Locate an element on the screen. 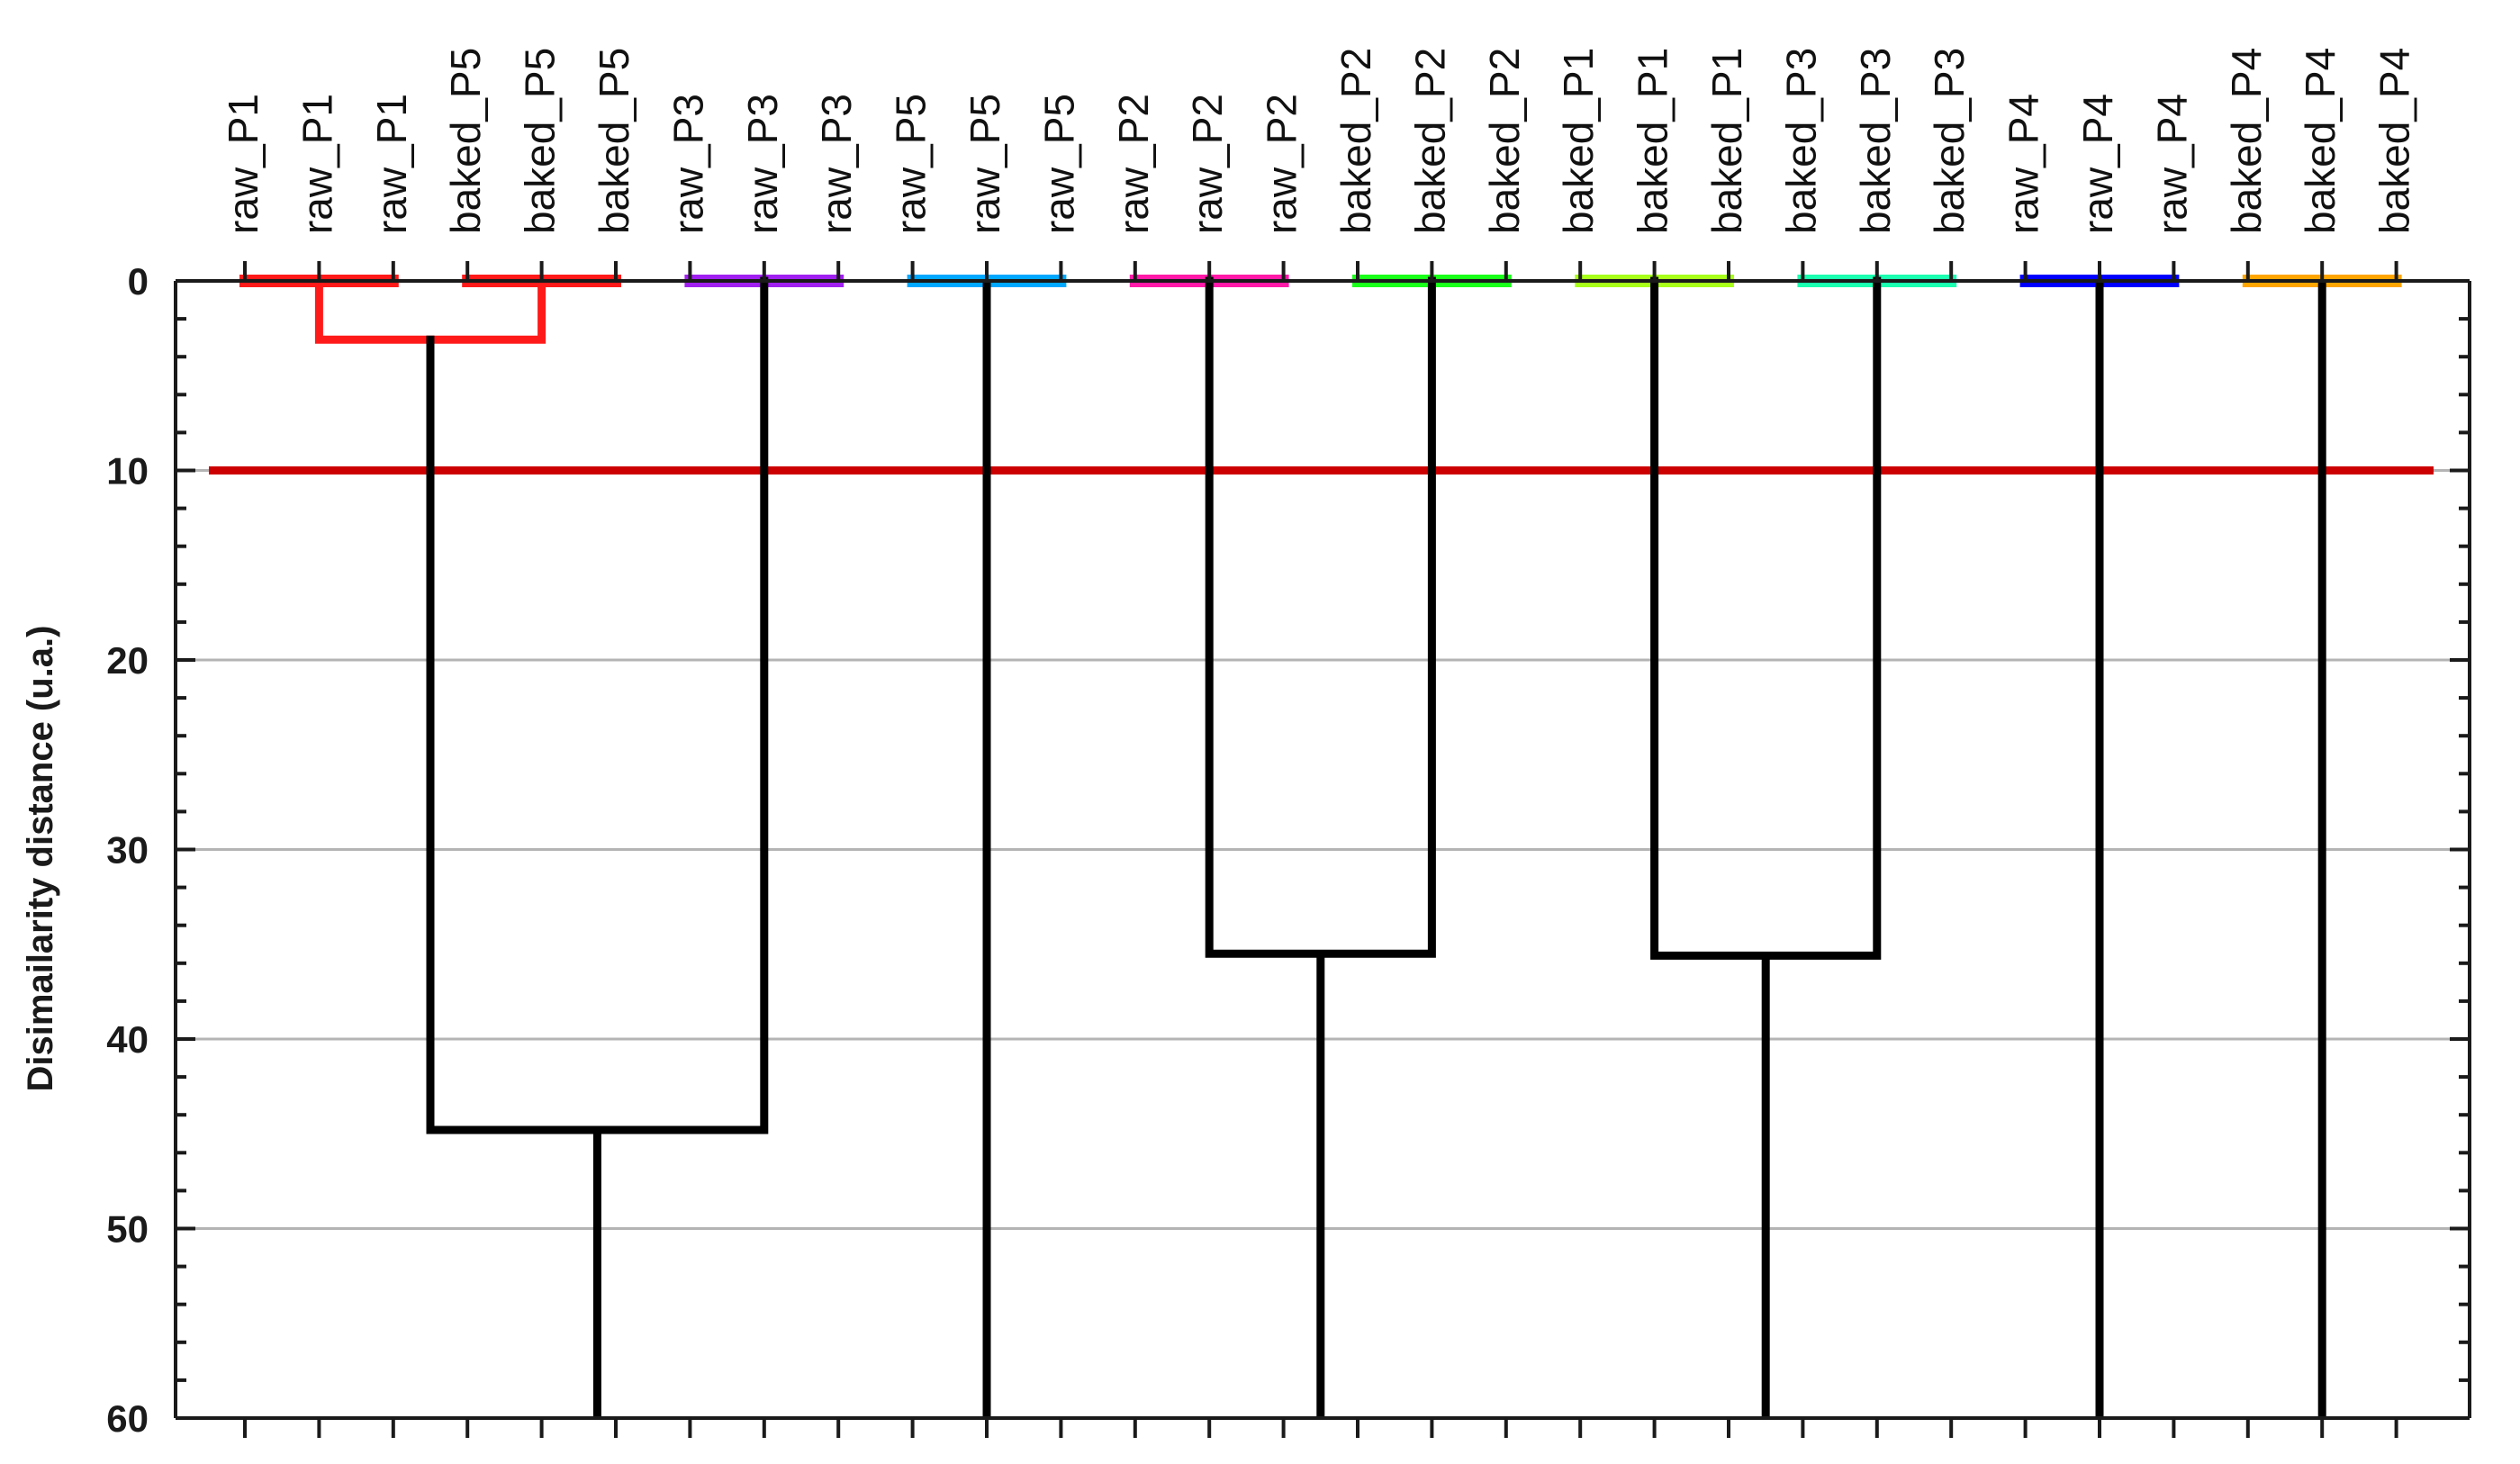  y-axis-label: Disimailarity distance (u.a.) is located at coordinates (40, 859).